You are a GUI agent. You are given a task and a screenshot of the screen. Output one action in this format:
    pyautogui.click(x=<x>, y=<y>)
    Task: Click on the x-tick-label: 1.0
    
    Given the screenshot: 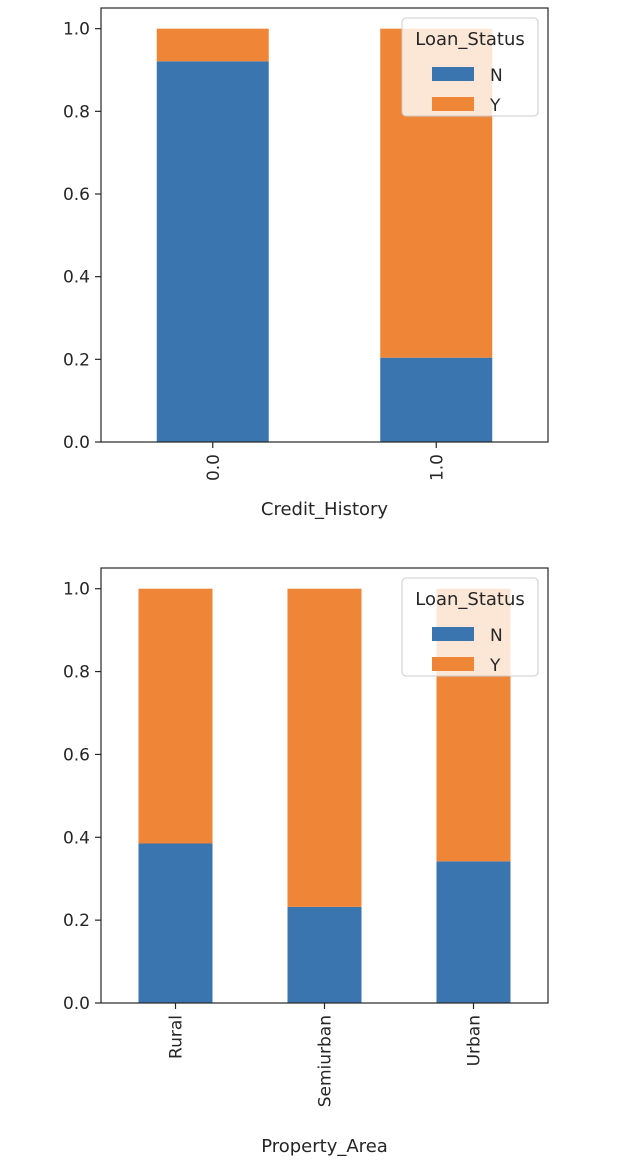 What is the action you would take?
    pyautogui.click(x=437, y=467)
    